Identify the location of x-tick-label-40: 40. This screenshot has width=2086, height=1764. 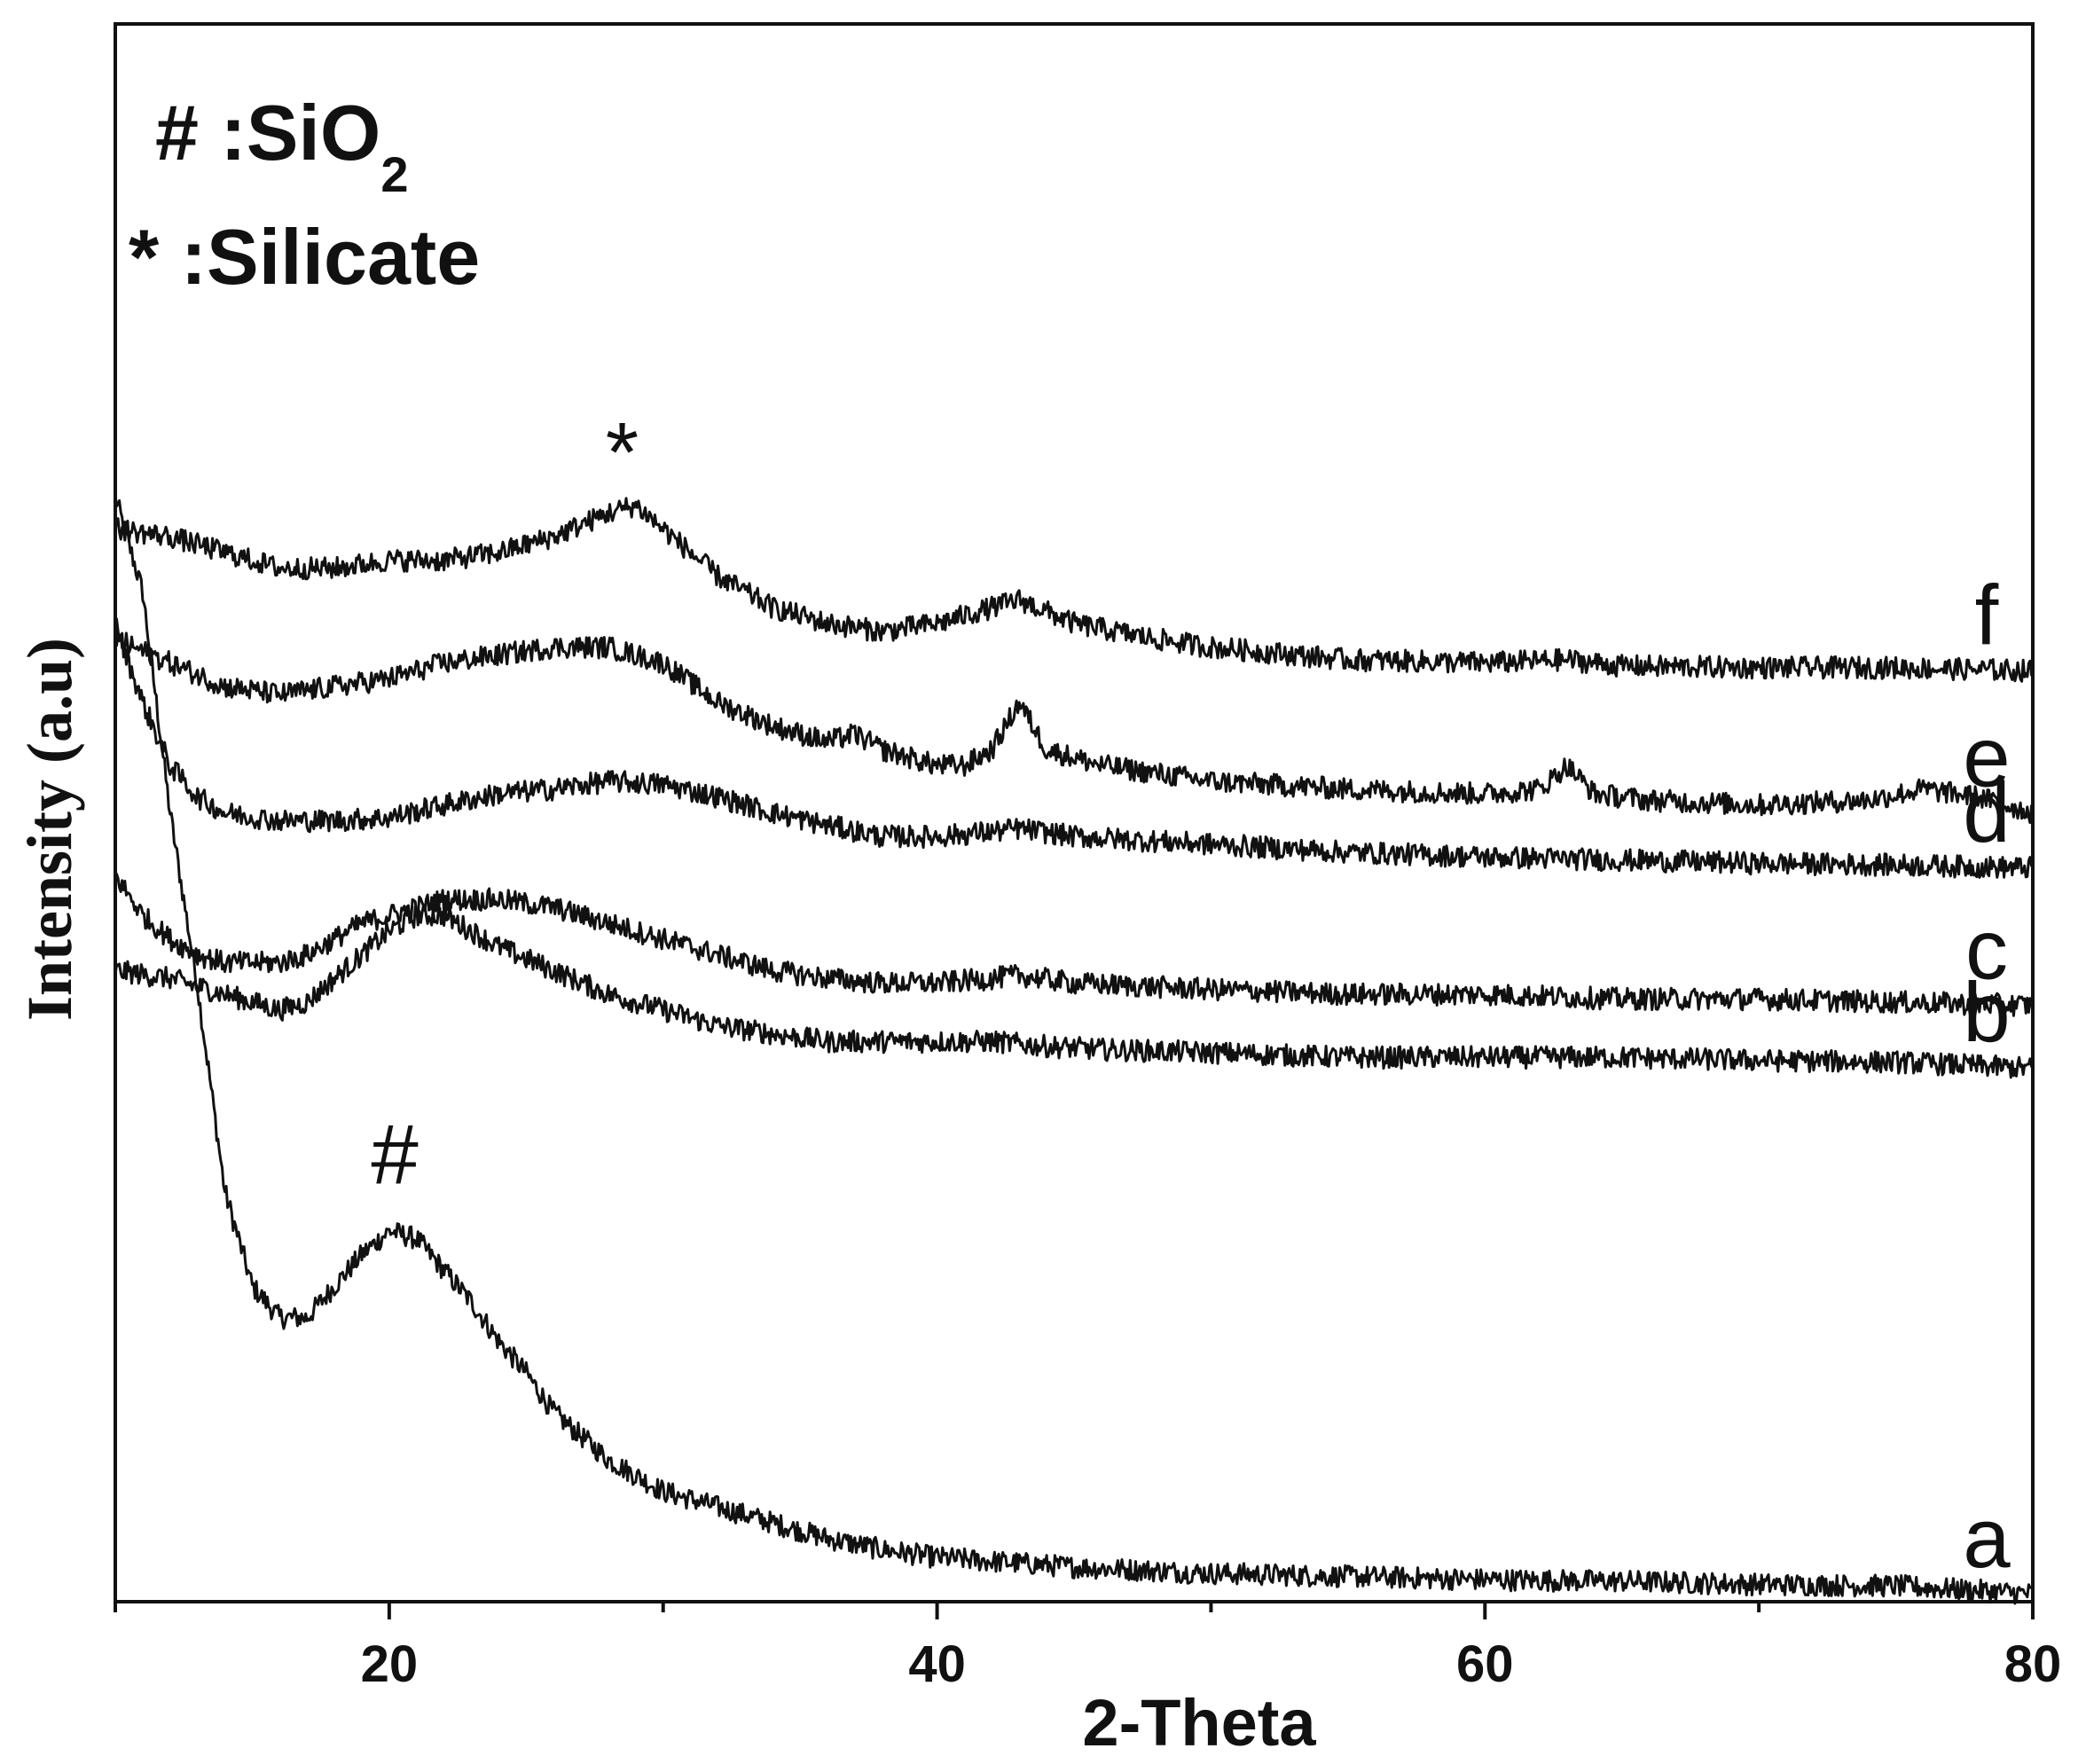
(937, 1664).